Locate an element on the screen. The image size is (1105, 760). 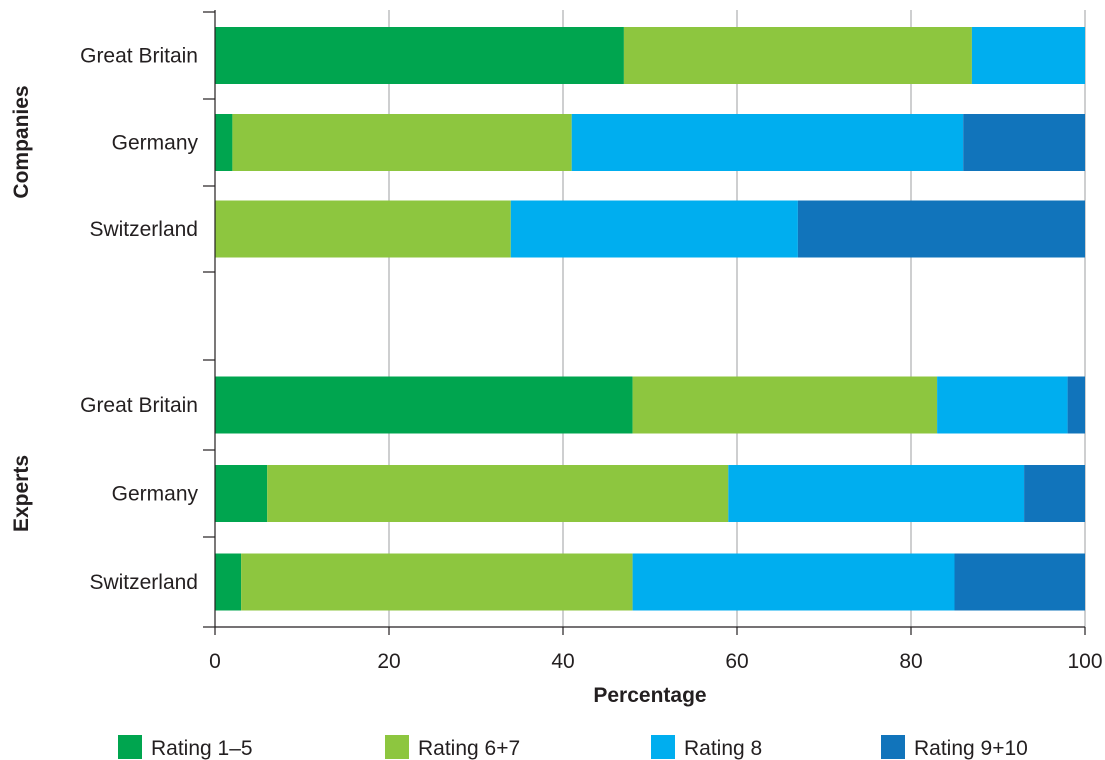
legend-label: Rating 8 is located at coordinates (723, 748).